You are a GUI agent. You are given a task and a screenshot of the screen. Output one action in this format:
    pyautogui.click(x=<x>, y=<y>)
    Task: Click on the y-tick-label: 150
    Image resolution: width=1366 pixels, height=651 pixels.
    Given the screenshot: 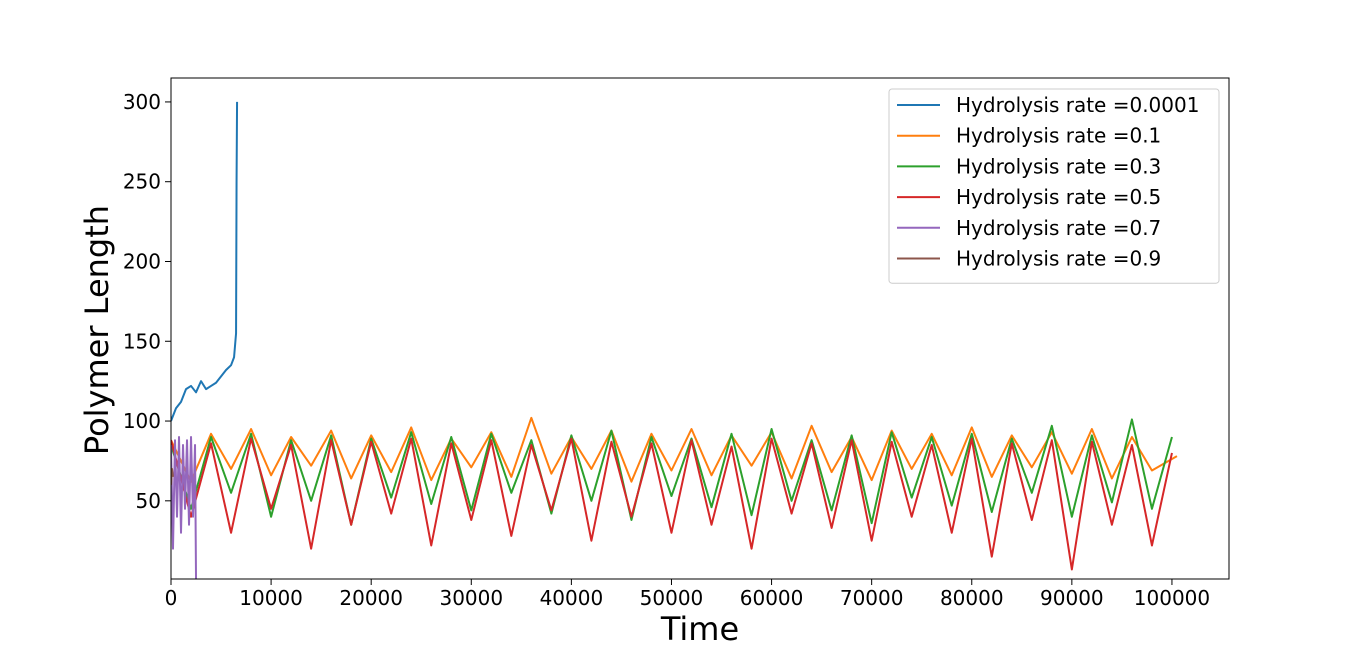 What is the action you would take?
    pyautogui.click(x=142, y=341)
    